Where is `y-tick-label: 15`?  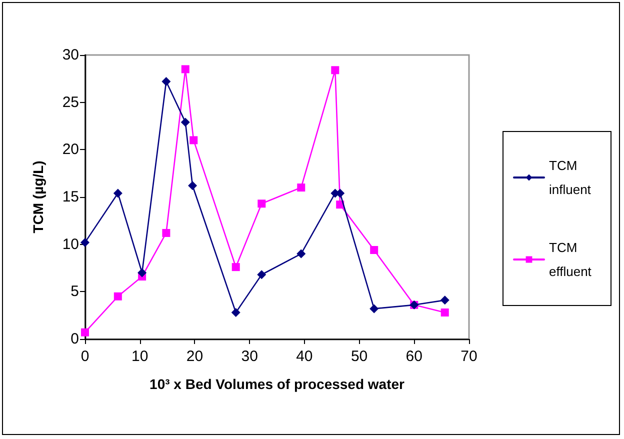 y-tick-label: 15 is located at coordinates (70, 197).